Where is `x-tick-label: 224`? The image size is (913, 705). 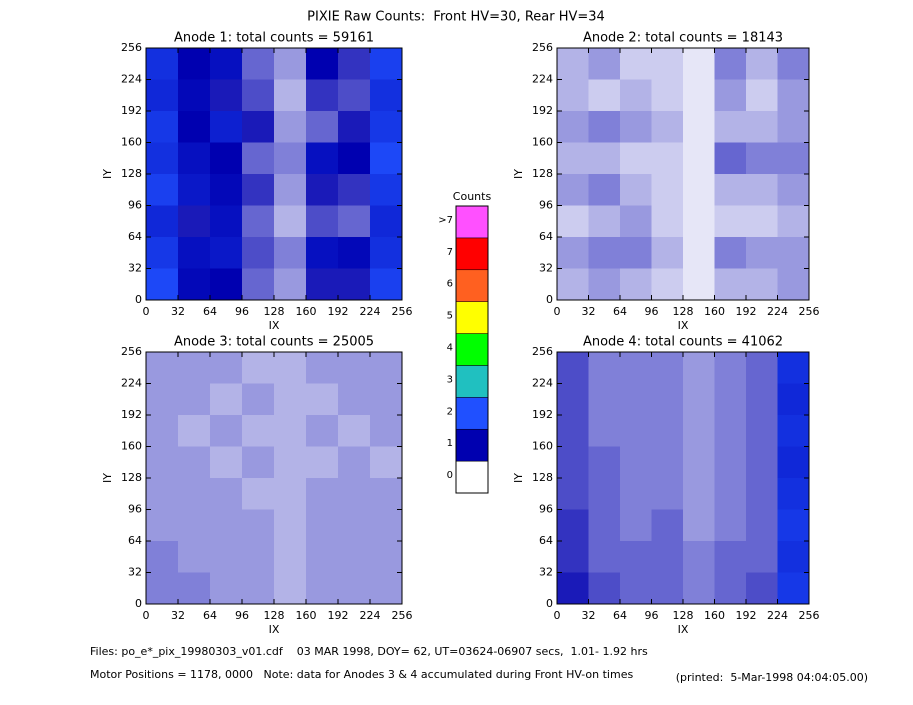
x-tick-label: 224 is located at coordinates (370, 311).